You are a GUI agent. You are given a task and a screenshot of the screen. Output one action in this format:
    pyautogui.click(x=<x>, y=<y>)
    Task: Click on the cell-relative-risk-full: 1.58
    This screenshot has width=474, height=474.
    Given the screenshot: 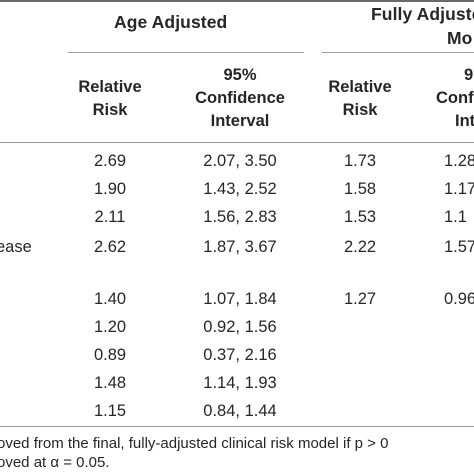 What is the action you would take?
    pyautogui.click(x=360, y=189)
    